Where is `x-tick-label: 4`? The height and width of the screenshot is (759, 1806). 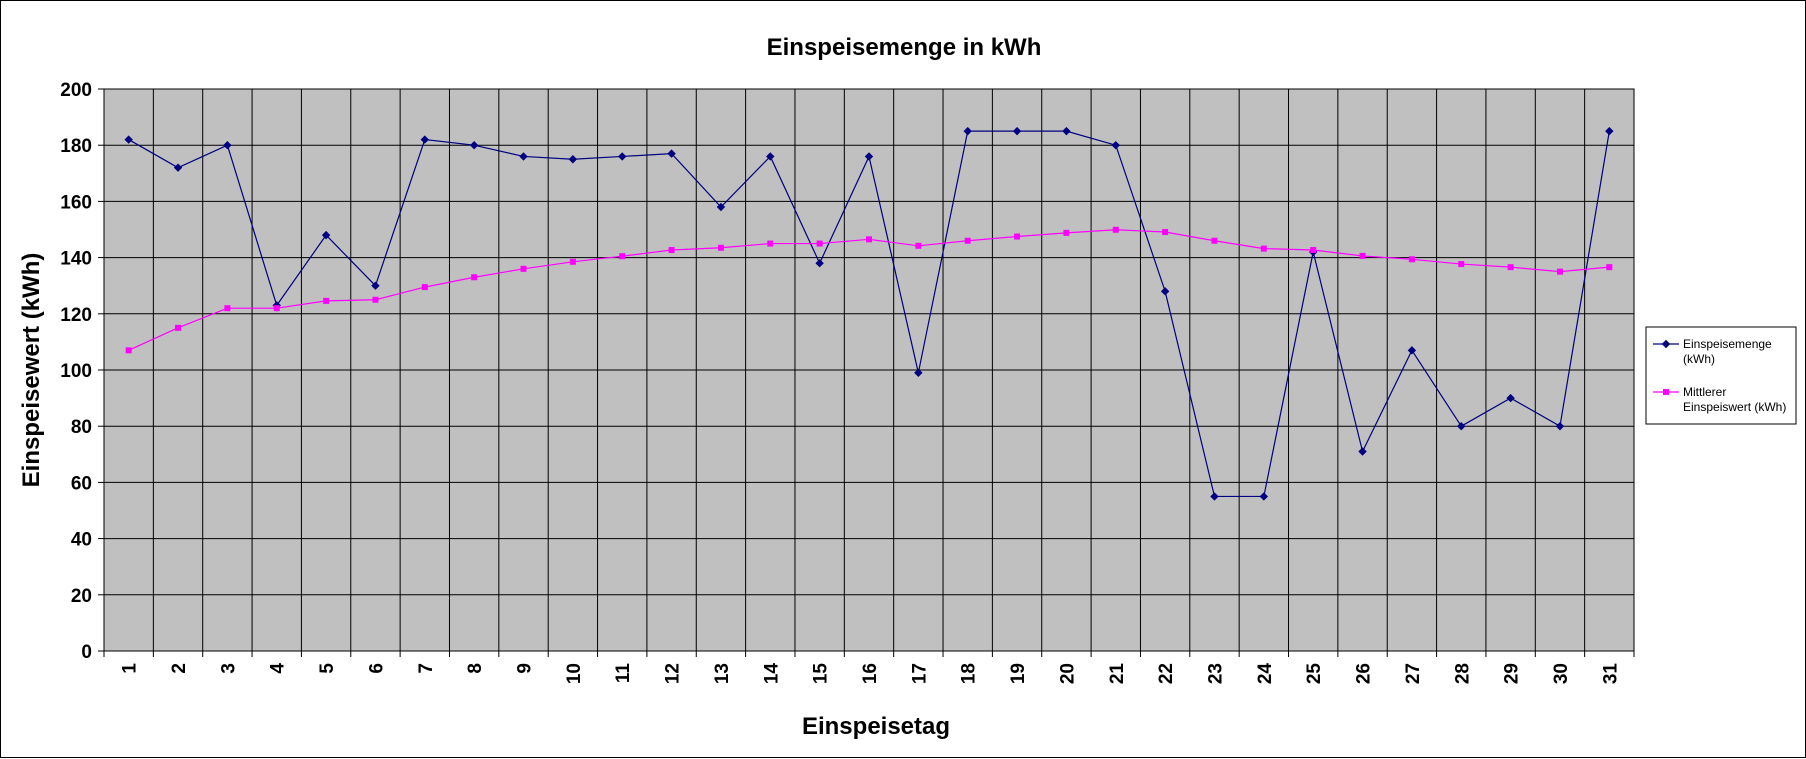
x-tick-label: 4 is located at coordinates (278, 668).